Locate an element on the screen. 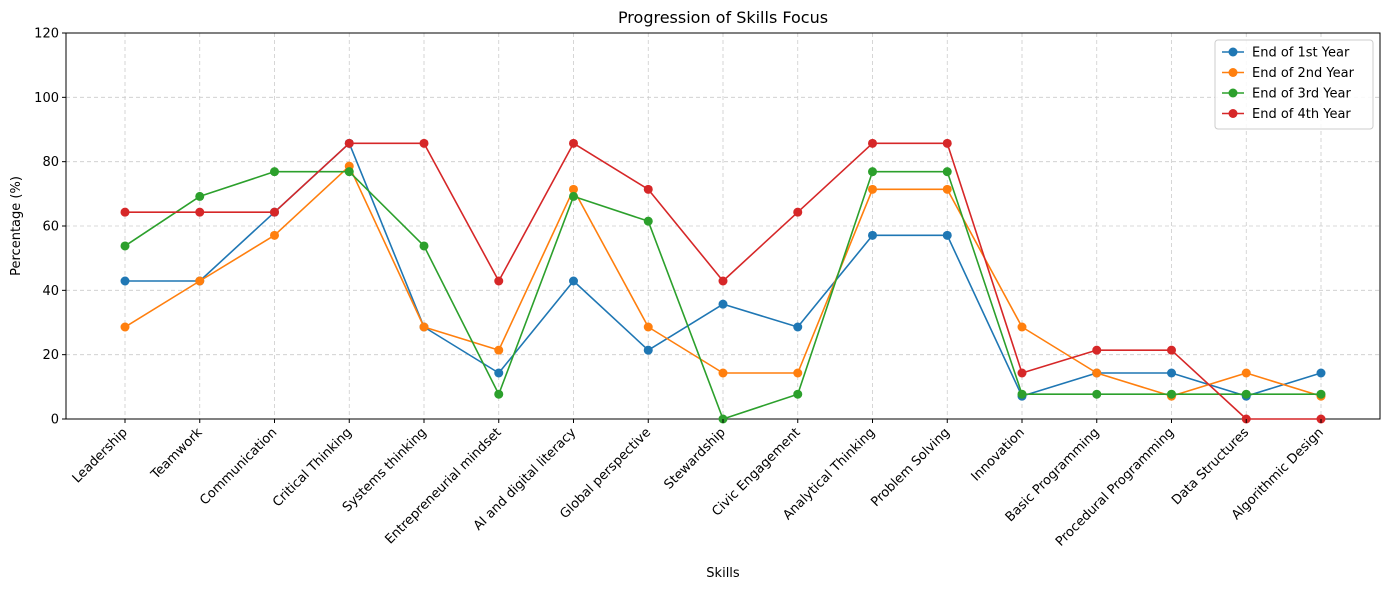  legend-label: End of 4th Year is located at coordinates (1301, 114).